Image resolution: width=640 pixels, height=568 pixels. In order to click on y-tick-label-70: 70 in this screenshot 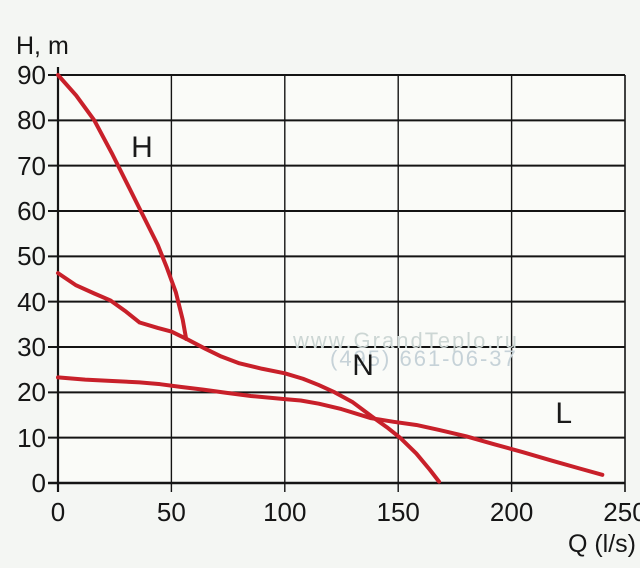, I will do `click(31, 165)`.